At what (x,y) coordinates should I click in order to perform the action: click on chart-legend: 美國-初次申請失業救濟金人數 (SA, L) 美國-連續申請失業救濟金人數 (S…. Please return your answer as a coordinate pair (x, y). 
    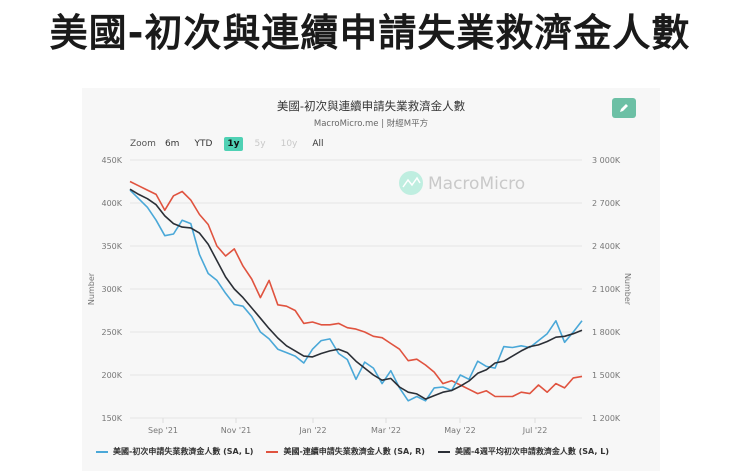
    Looking at the image, I should click on (359, 451).